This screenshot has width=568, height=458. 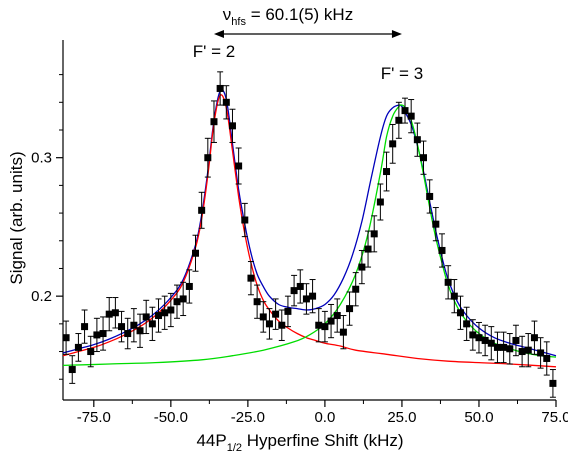 What do you see at coordinates (307, 21) in the screenshot?
I see `hfs-annotation: νhfs = 60.1(5) kHz` at bounding box center [307, 21].